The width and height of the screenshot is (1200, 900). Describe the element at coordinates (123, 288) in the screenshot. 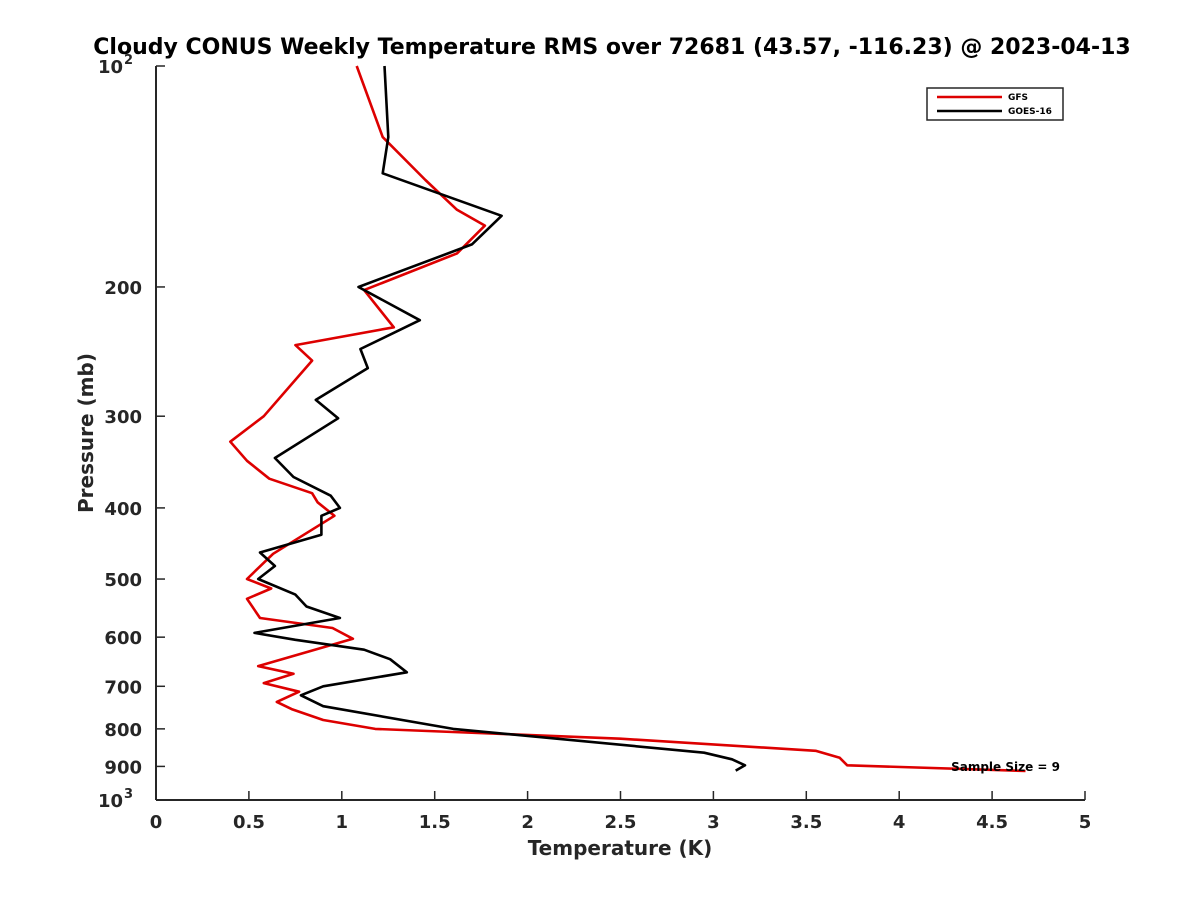

I see `y-tick-label: 200` at that location.